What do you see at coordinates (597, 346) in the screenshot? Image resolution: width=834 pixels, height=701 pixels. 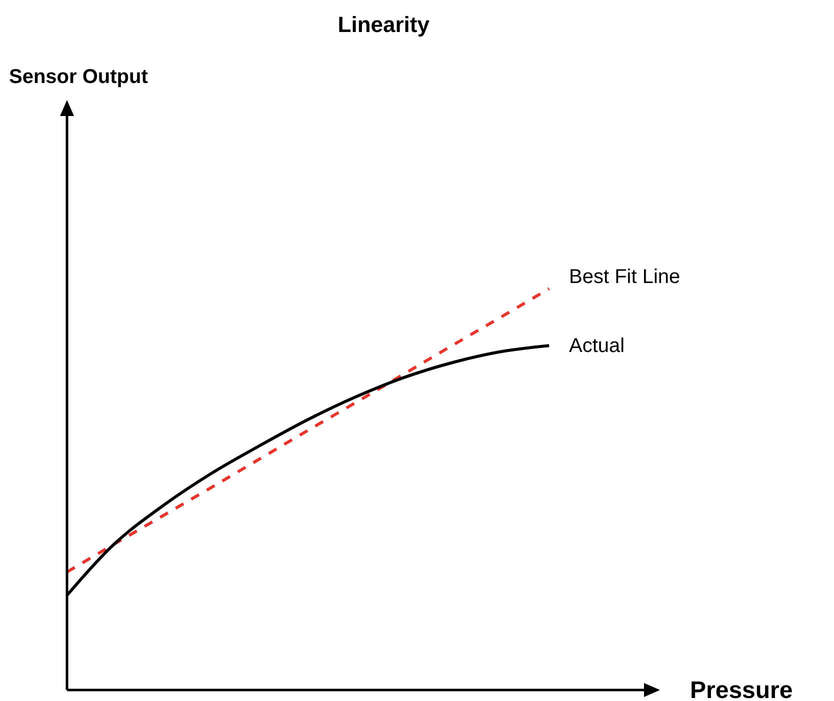 I see `series-label: Actual` at bounding box center [597, 346].